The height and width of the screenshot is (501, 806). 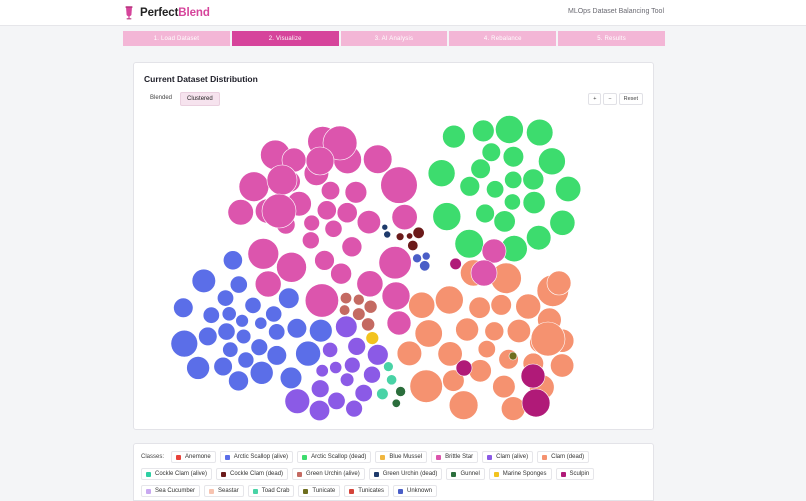 What do you see at coordinates (508, 457) in the screenshot?
I see `legend-item: Clam (alive)` at bounding box center [508, 457].